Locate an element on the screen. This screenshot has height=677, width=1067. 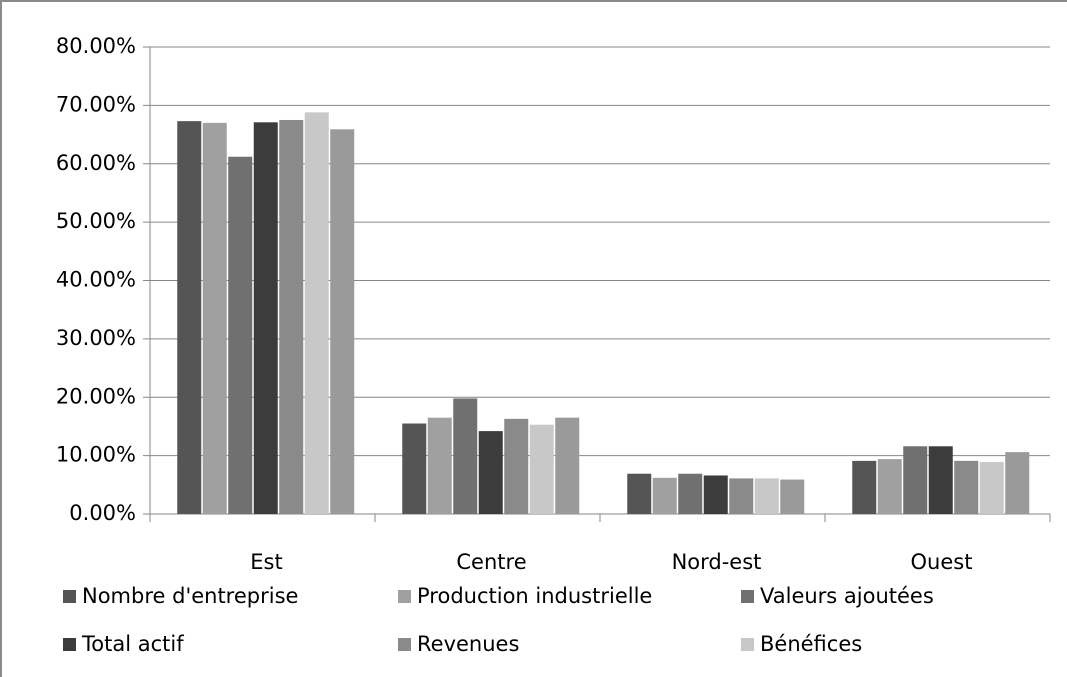
y-tick-label: 80.00% is located at coordinates (96, 46).